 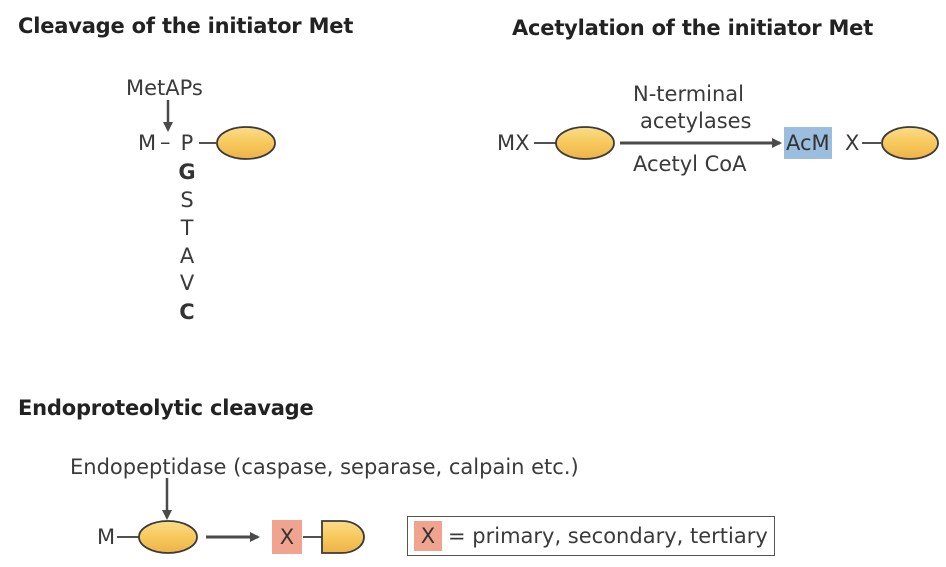 What do you see at coordinates (187, 256) in the screenshot?
I see `residue-a: A` at bounding box center [187, 256].